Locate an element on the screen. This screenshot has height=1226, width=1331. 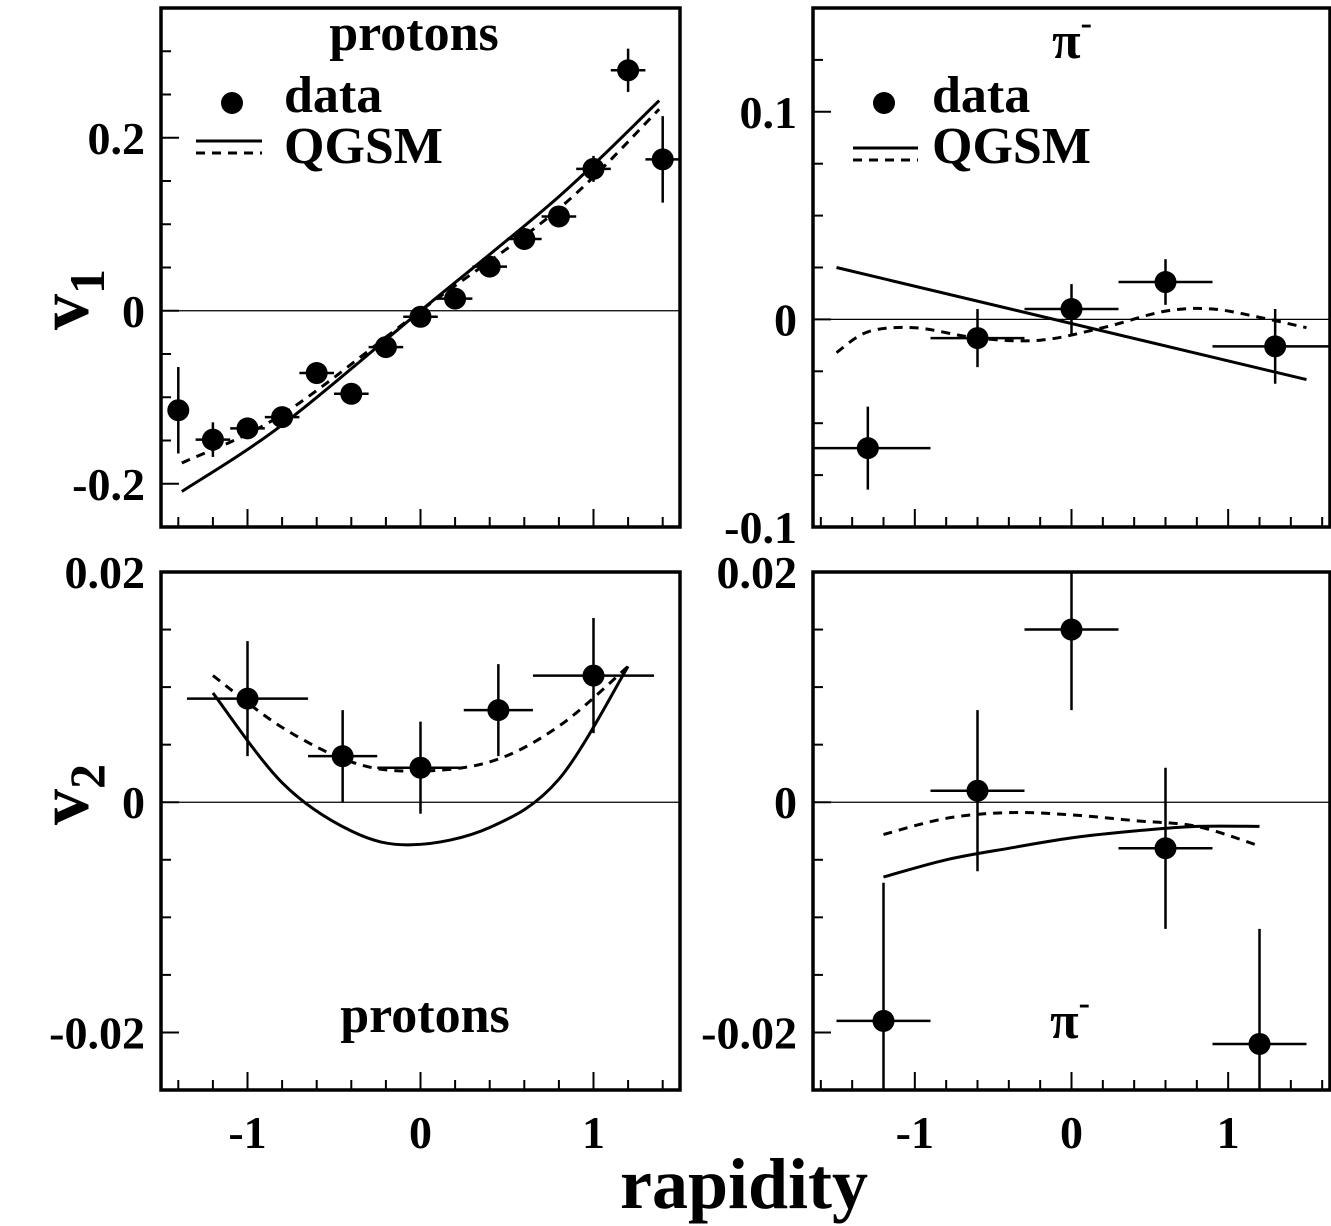
x-axis-title: rapidity is located at coordinates (744, 1184).